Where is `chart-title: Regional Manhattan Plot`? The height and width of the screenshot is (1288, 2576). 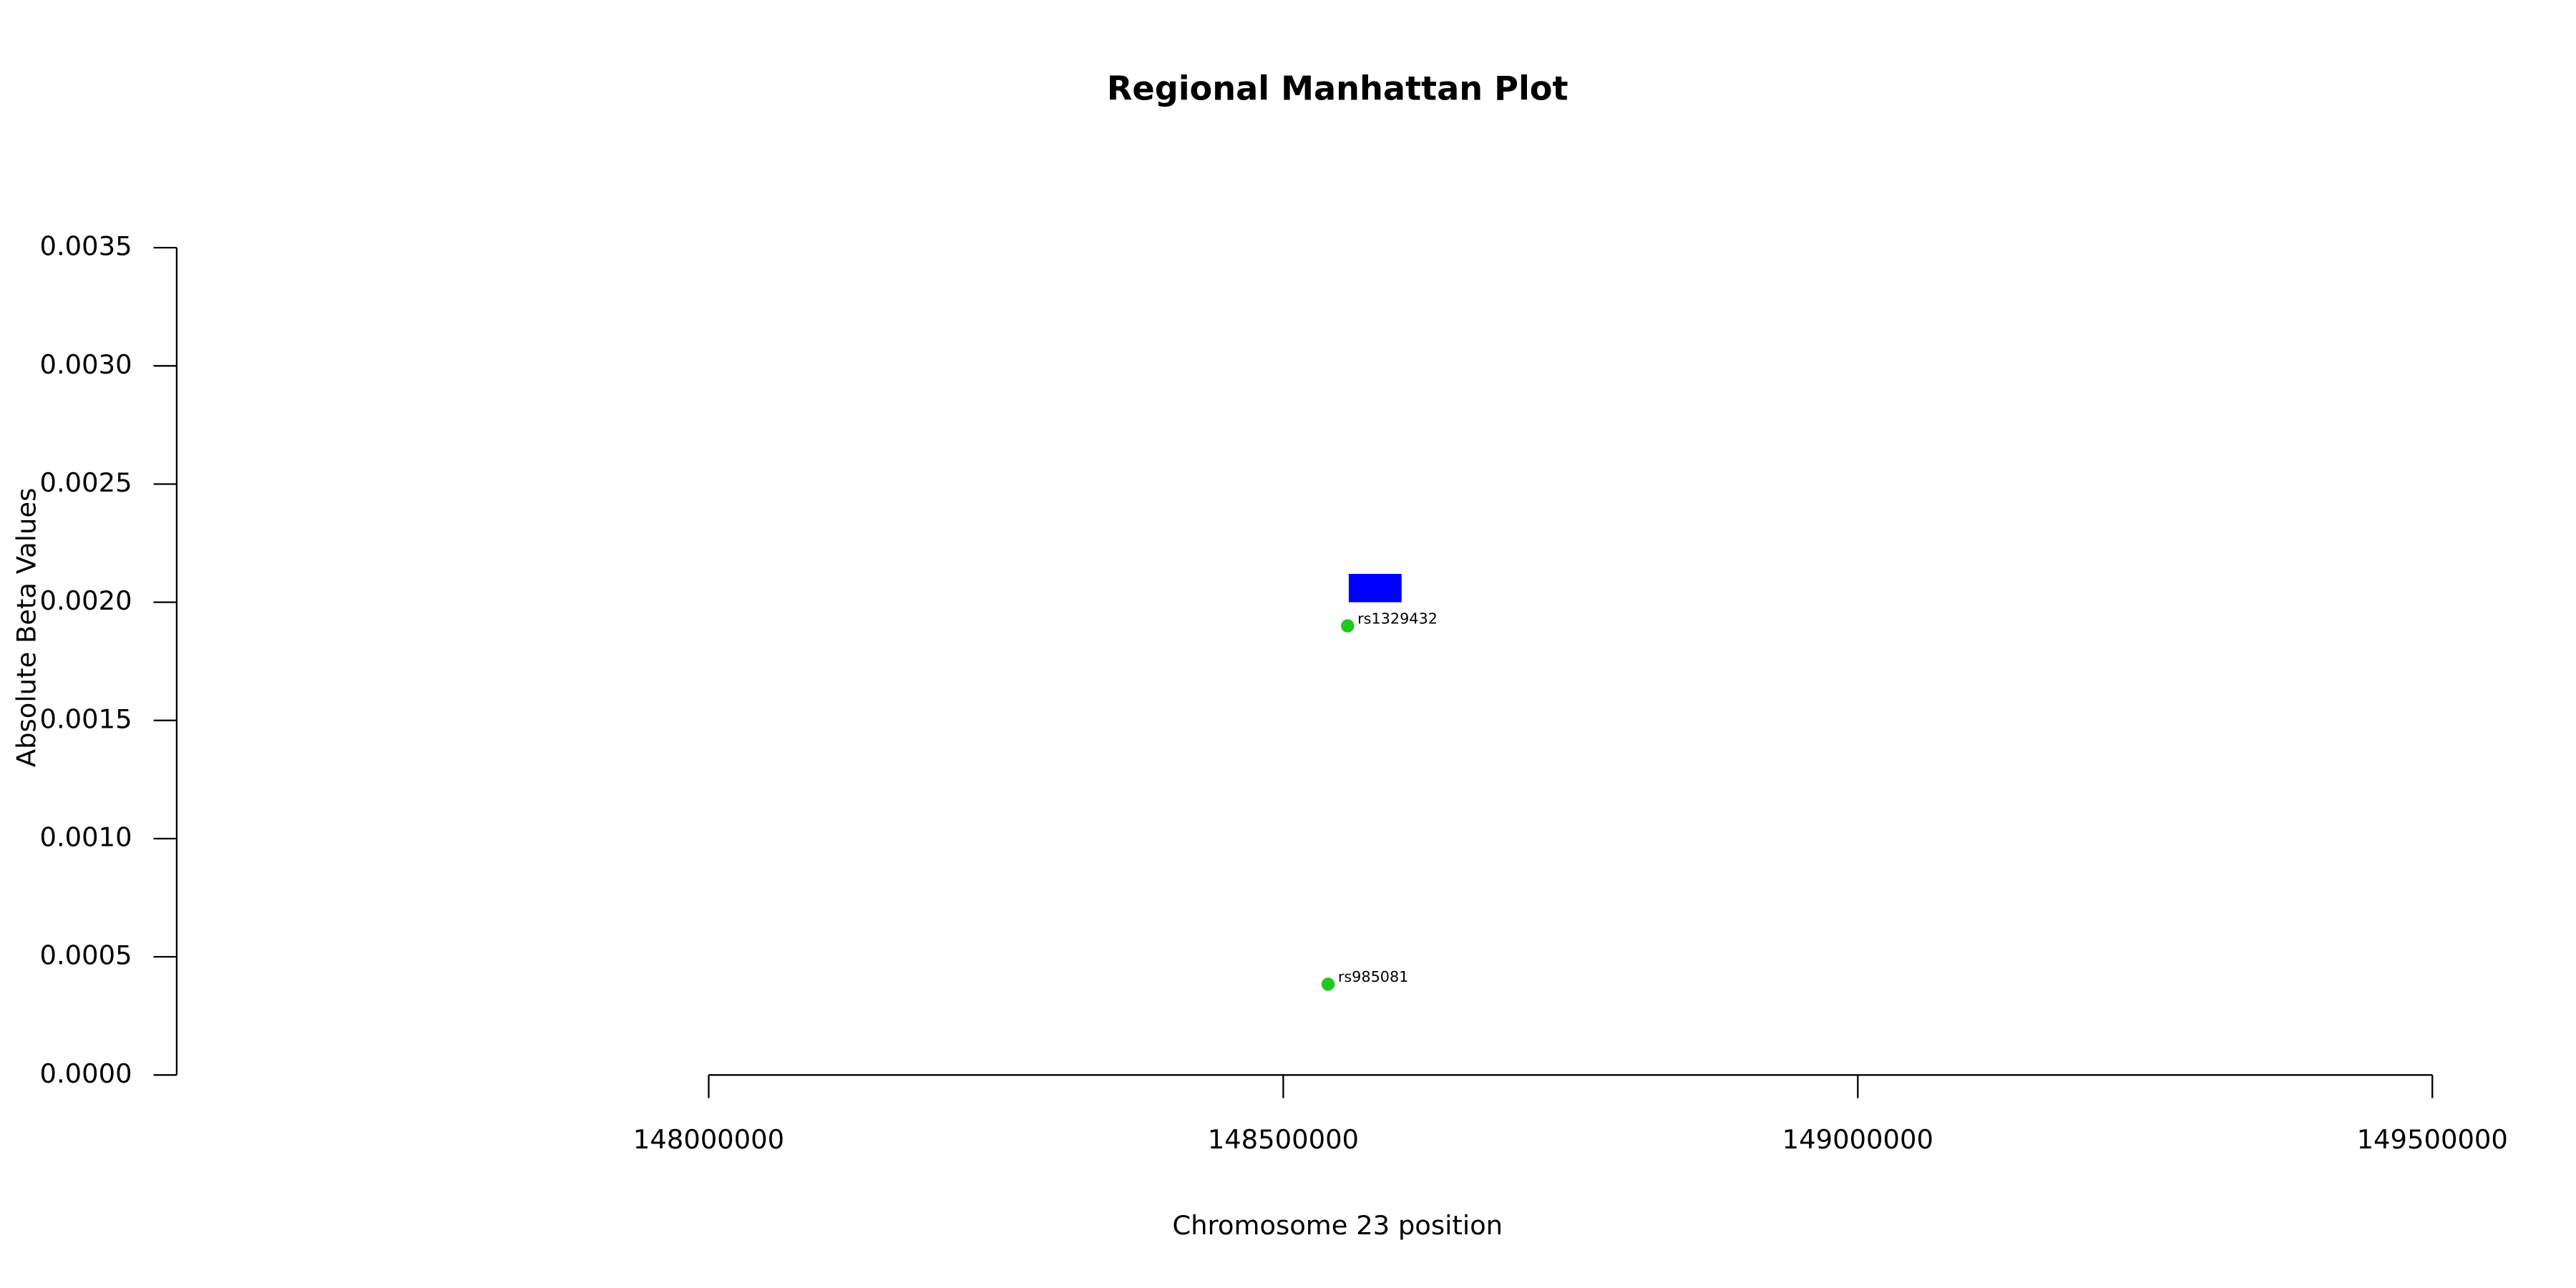 chart-title: Regional Manhattan Plot is located at coordinates (1337, 88).